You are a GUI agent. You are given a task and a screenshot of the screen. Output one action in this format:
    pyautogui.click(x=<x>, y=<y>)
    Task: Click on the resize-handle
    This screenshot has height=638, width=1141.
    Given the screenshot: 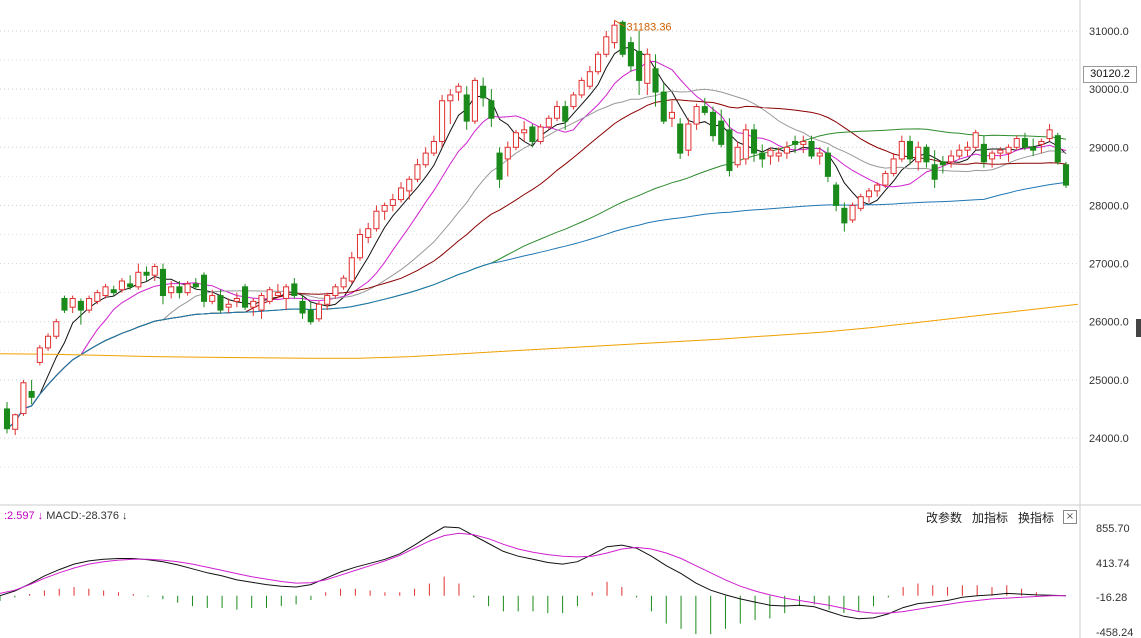 What is the action you would take?
    pyautogui.click(x=1138, y=328)
    